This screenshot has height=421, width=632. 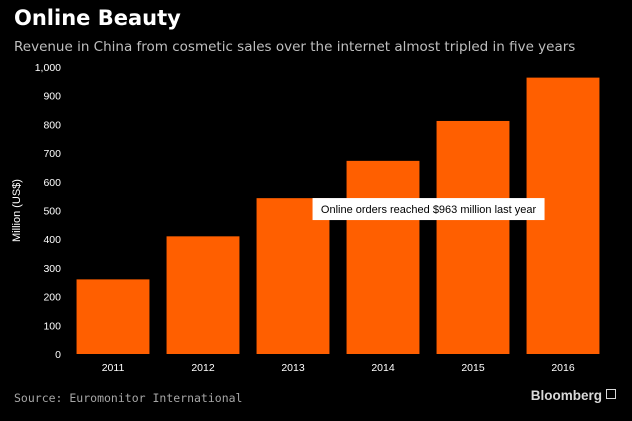 I want to click on x-tick-label: 2015, so click(x=473, y=368).